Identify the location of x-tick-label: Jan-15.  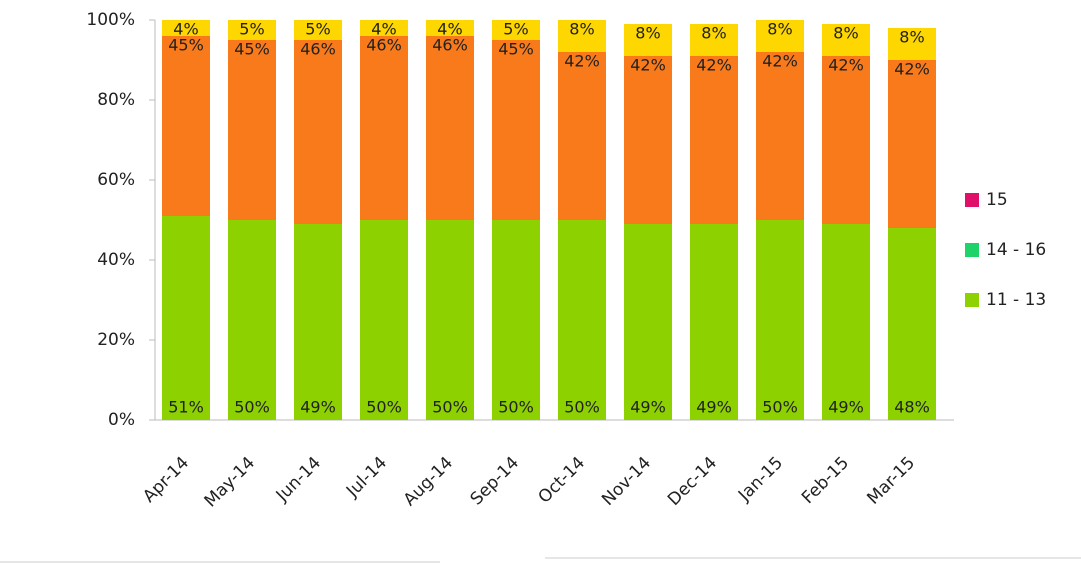
(760, 479).